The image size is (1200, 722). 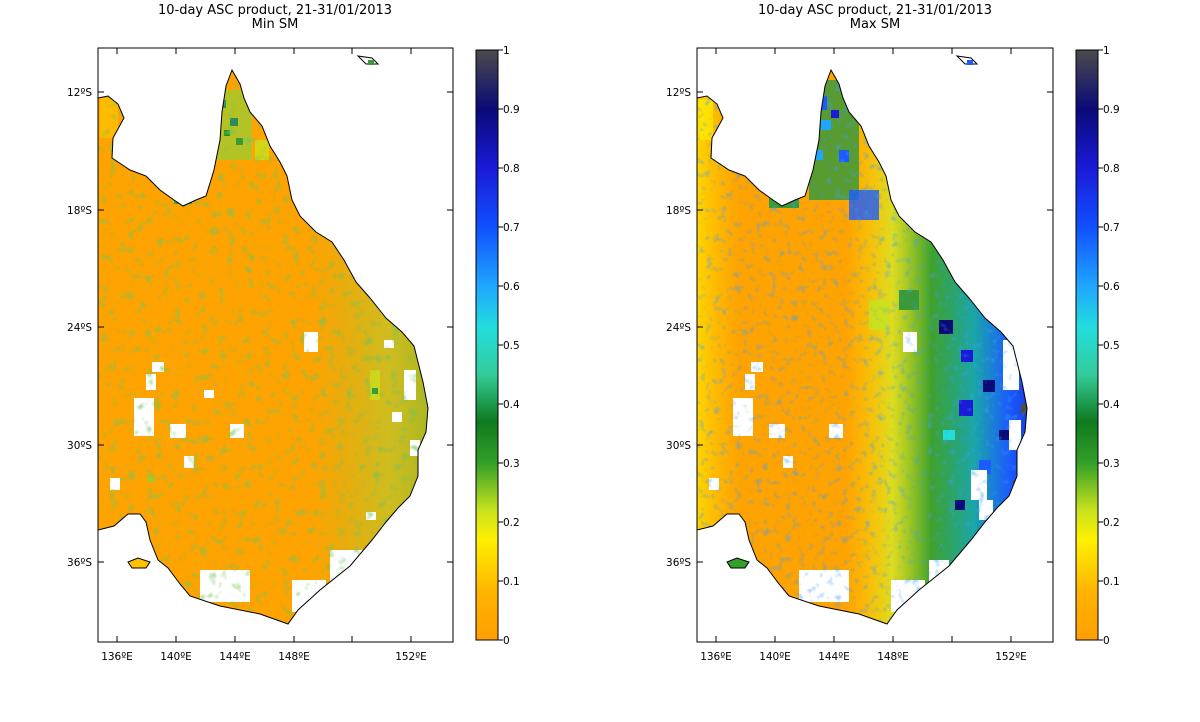 I want to click on colorbar-max: 0 0.1 0.2 0.3 0.4 0.5 0.6 0.7 0.8 0.9 1, so click(x=1097, y=346).